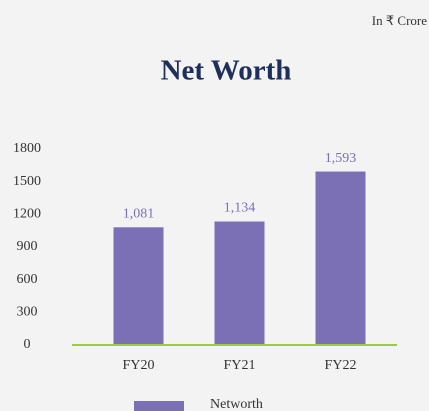 The image size is (429, 411). What do you see at coordinates (139, 214) in the screenshot?
I see `value-label: 1,081` at bounding box center [139, 214].